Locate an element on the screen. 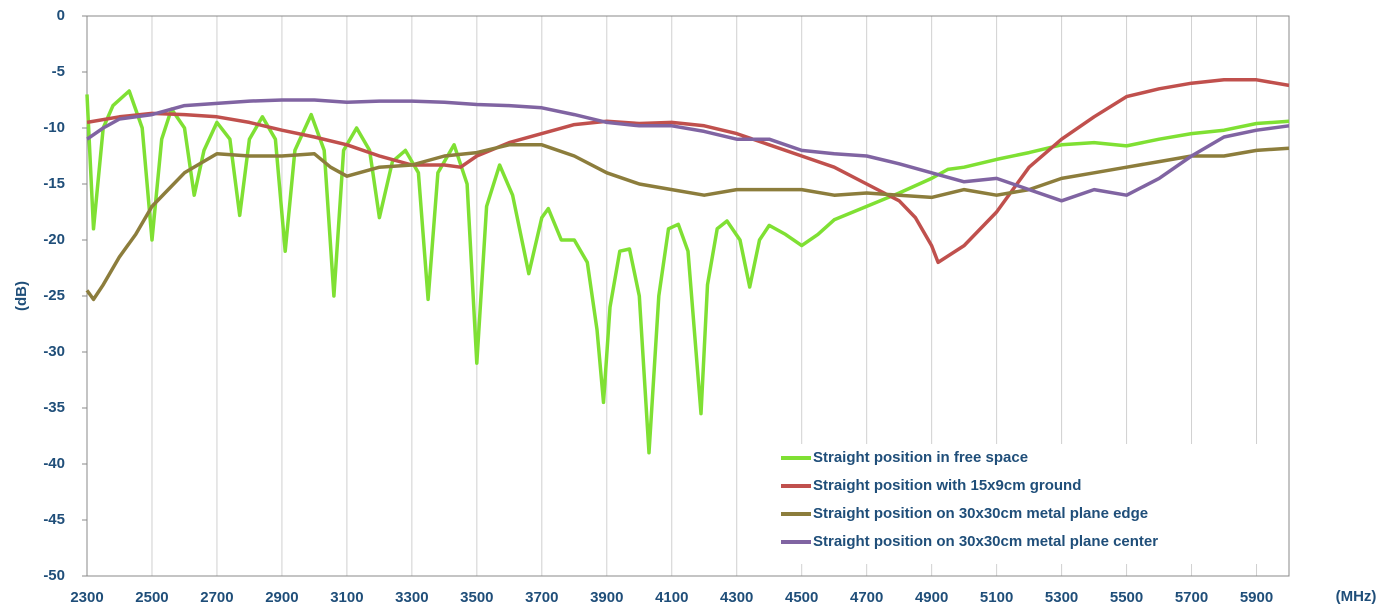 This screenshot has height=611, width=1394. legend-label: Straight position with 15x9cm ground is located at coordinates (947, 485).